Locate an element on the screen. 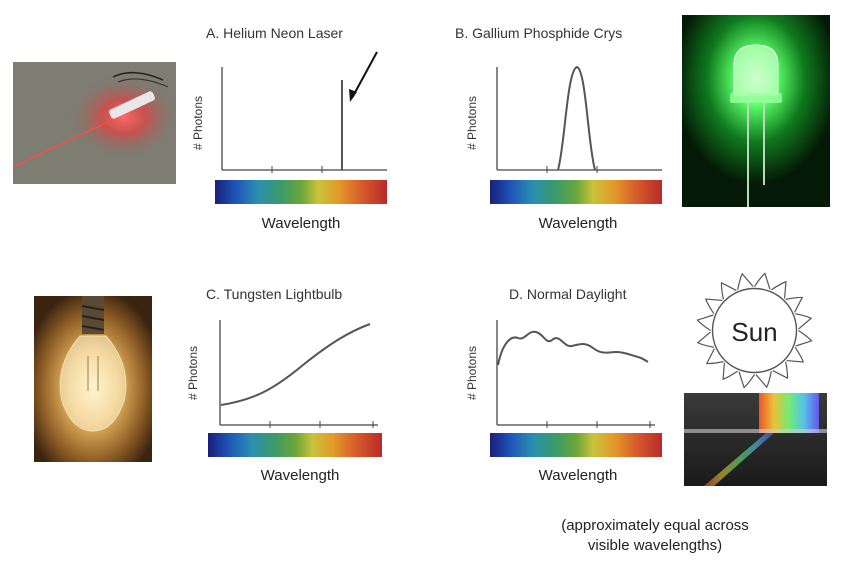  panel-a-title: A. Helium Neon Laser is located at coordinates (274, 33).